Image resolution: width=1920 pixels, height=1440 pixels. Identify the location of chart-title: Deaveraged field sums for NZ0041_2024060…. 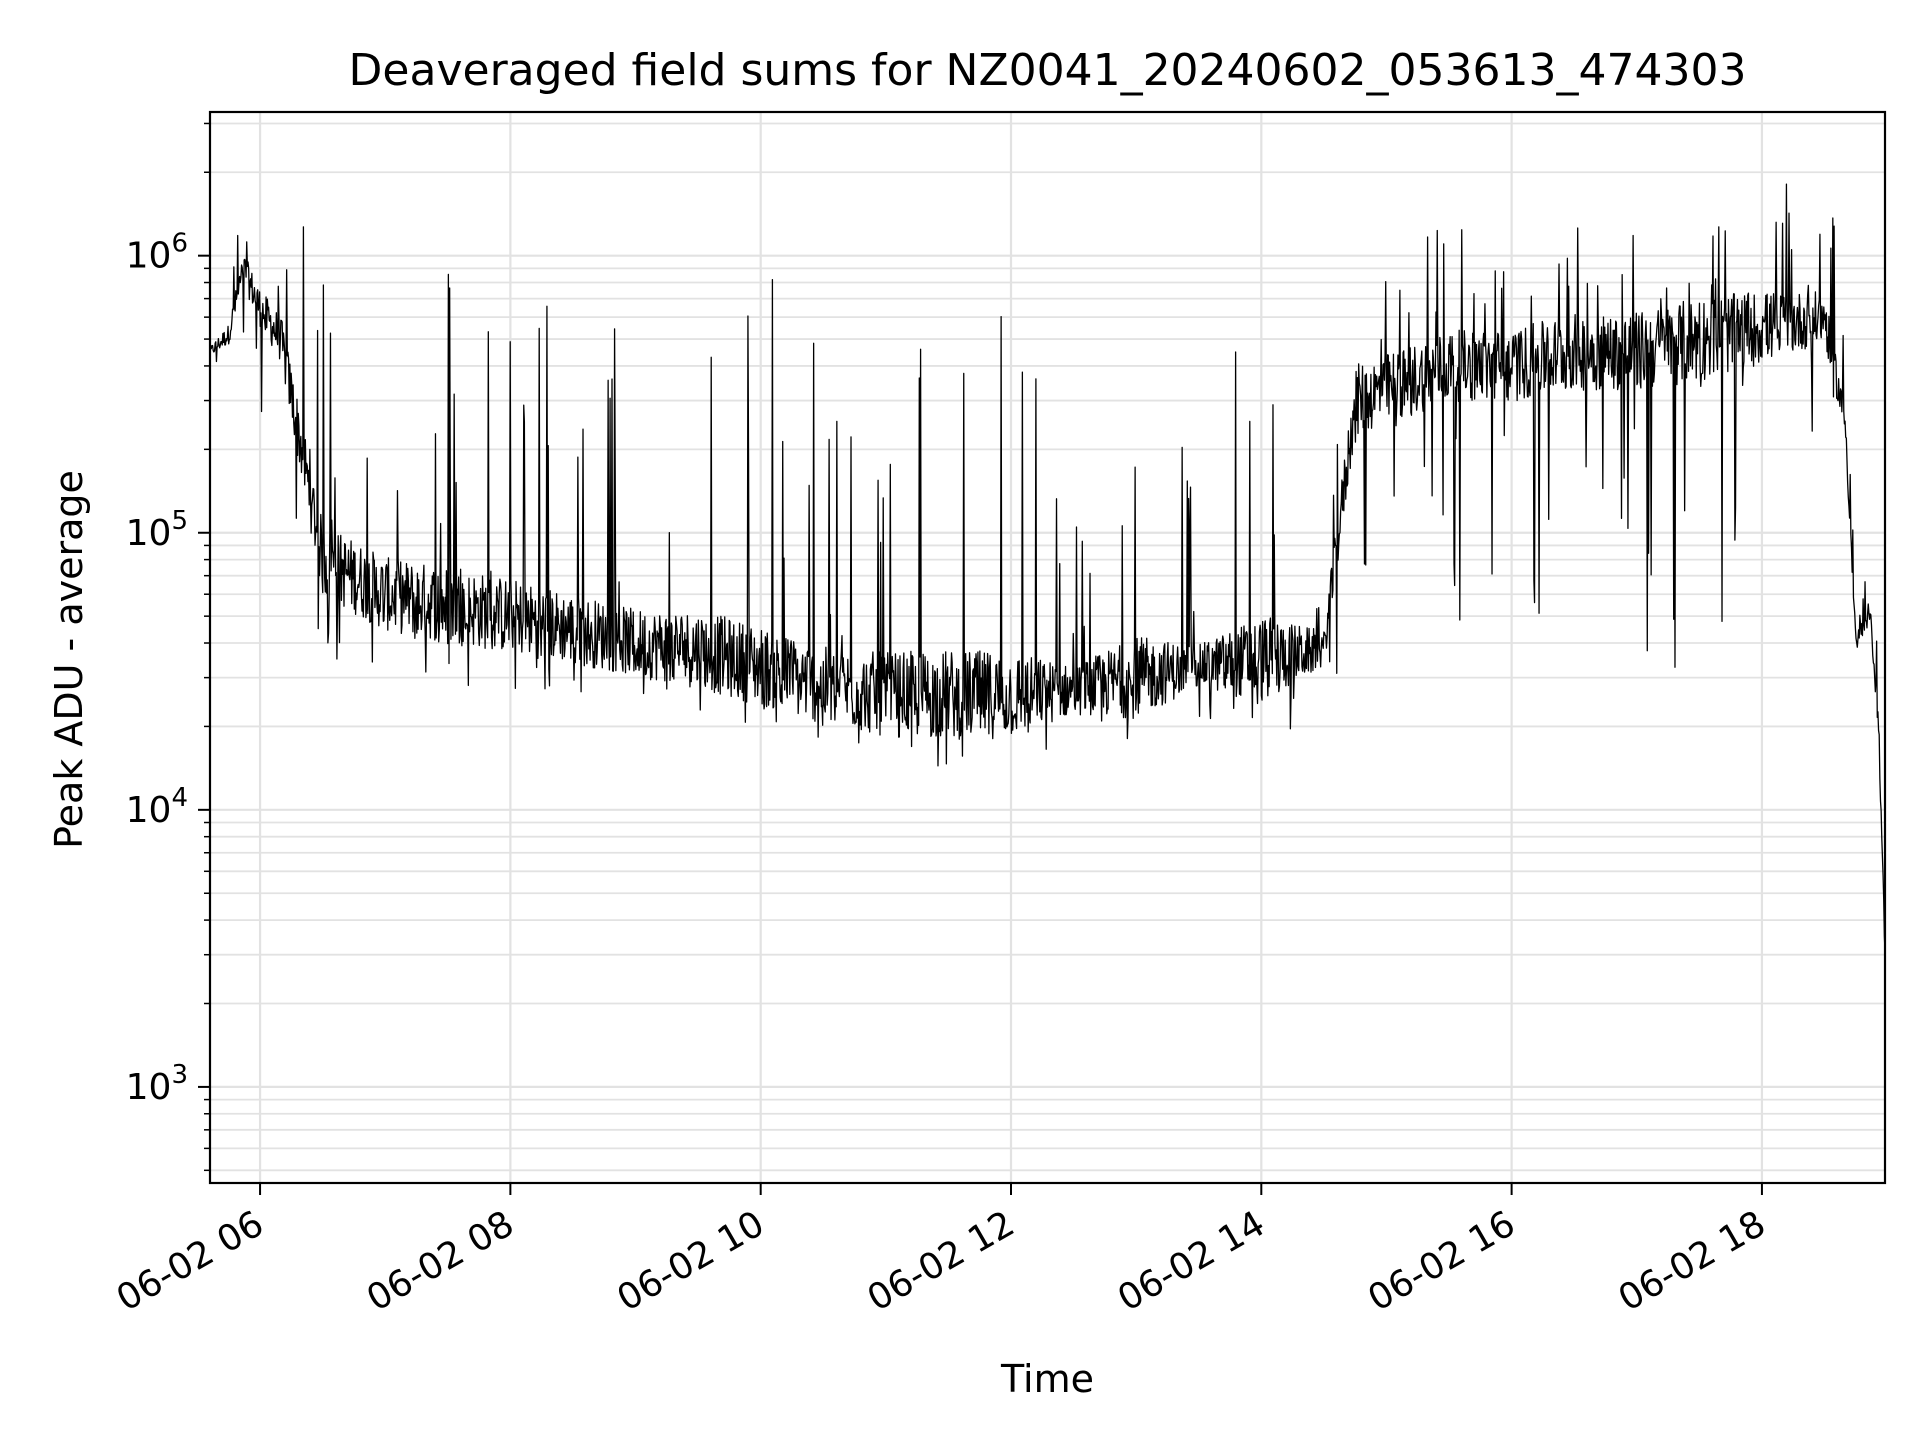
(1048, 70).